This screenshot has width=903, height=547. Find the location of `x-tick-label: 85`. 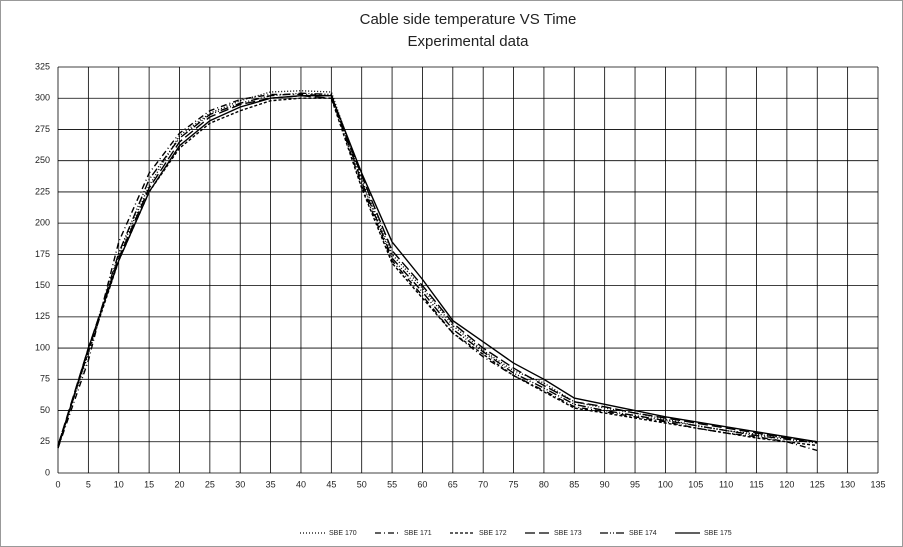

x-tick-label: 85 is located at coordinates (574, 484).